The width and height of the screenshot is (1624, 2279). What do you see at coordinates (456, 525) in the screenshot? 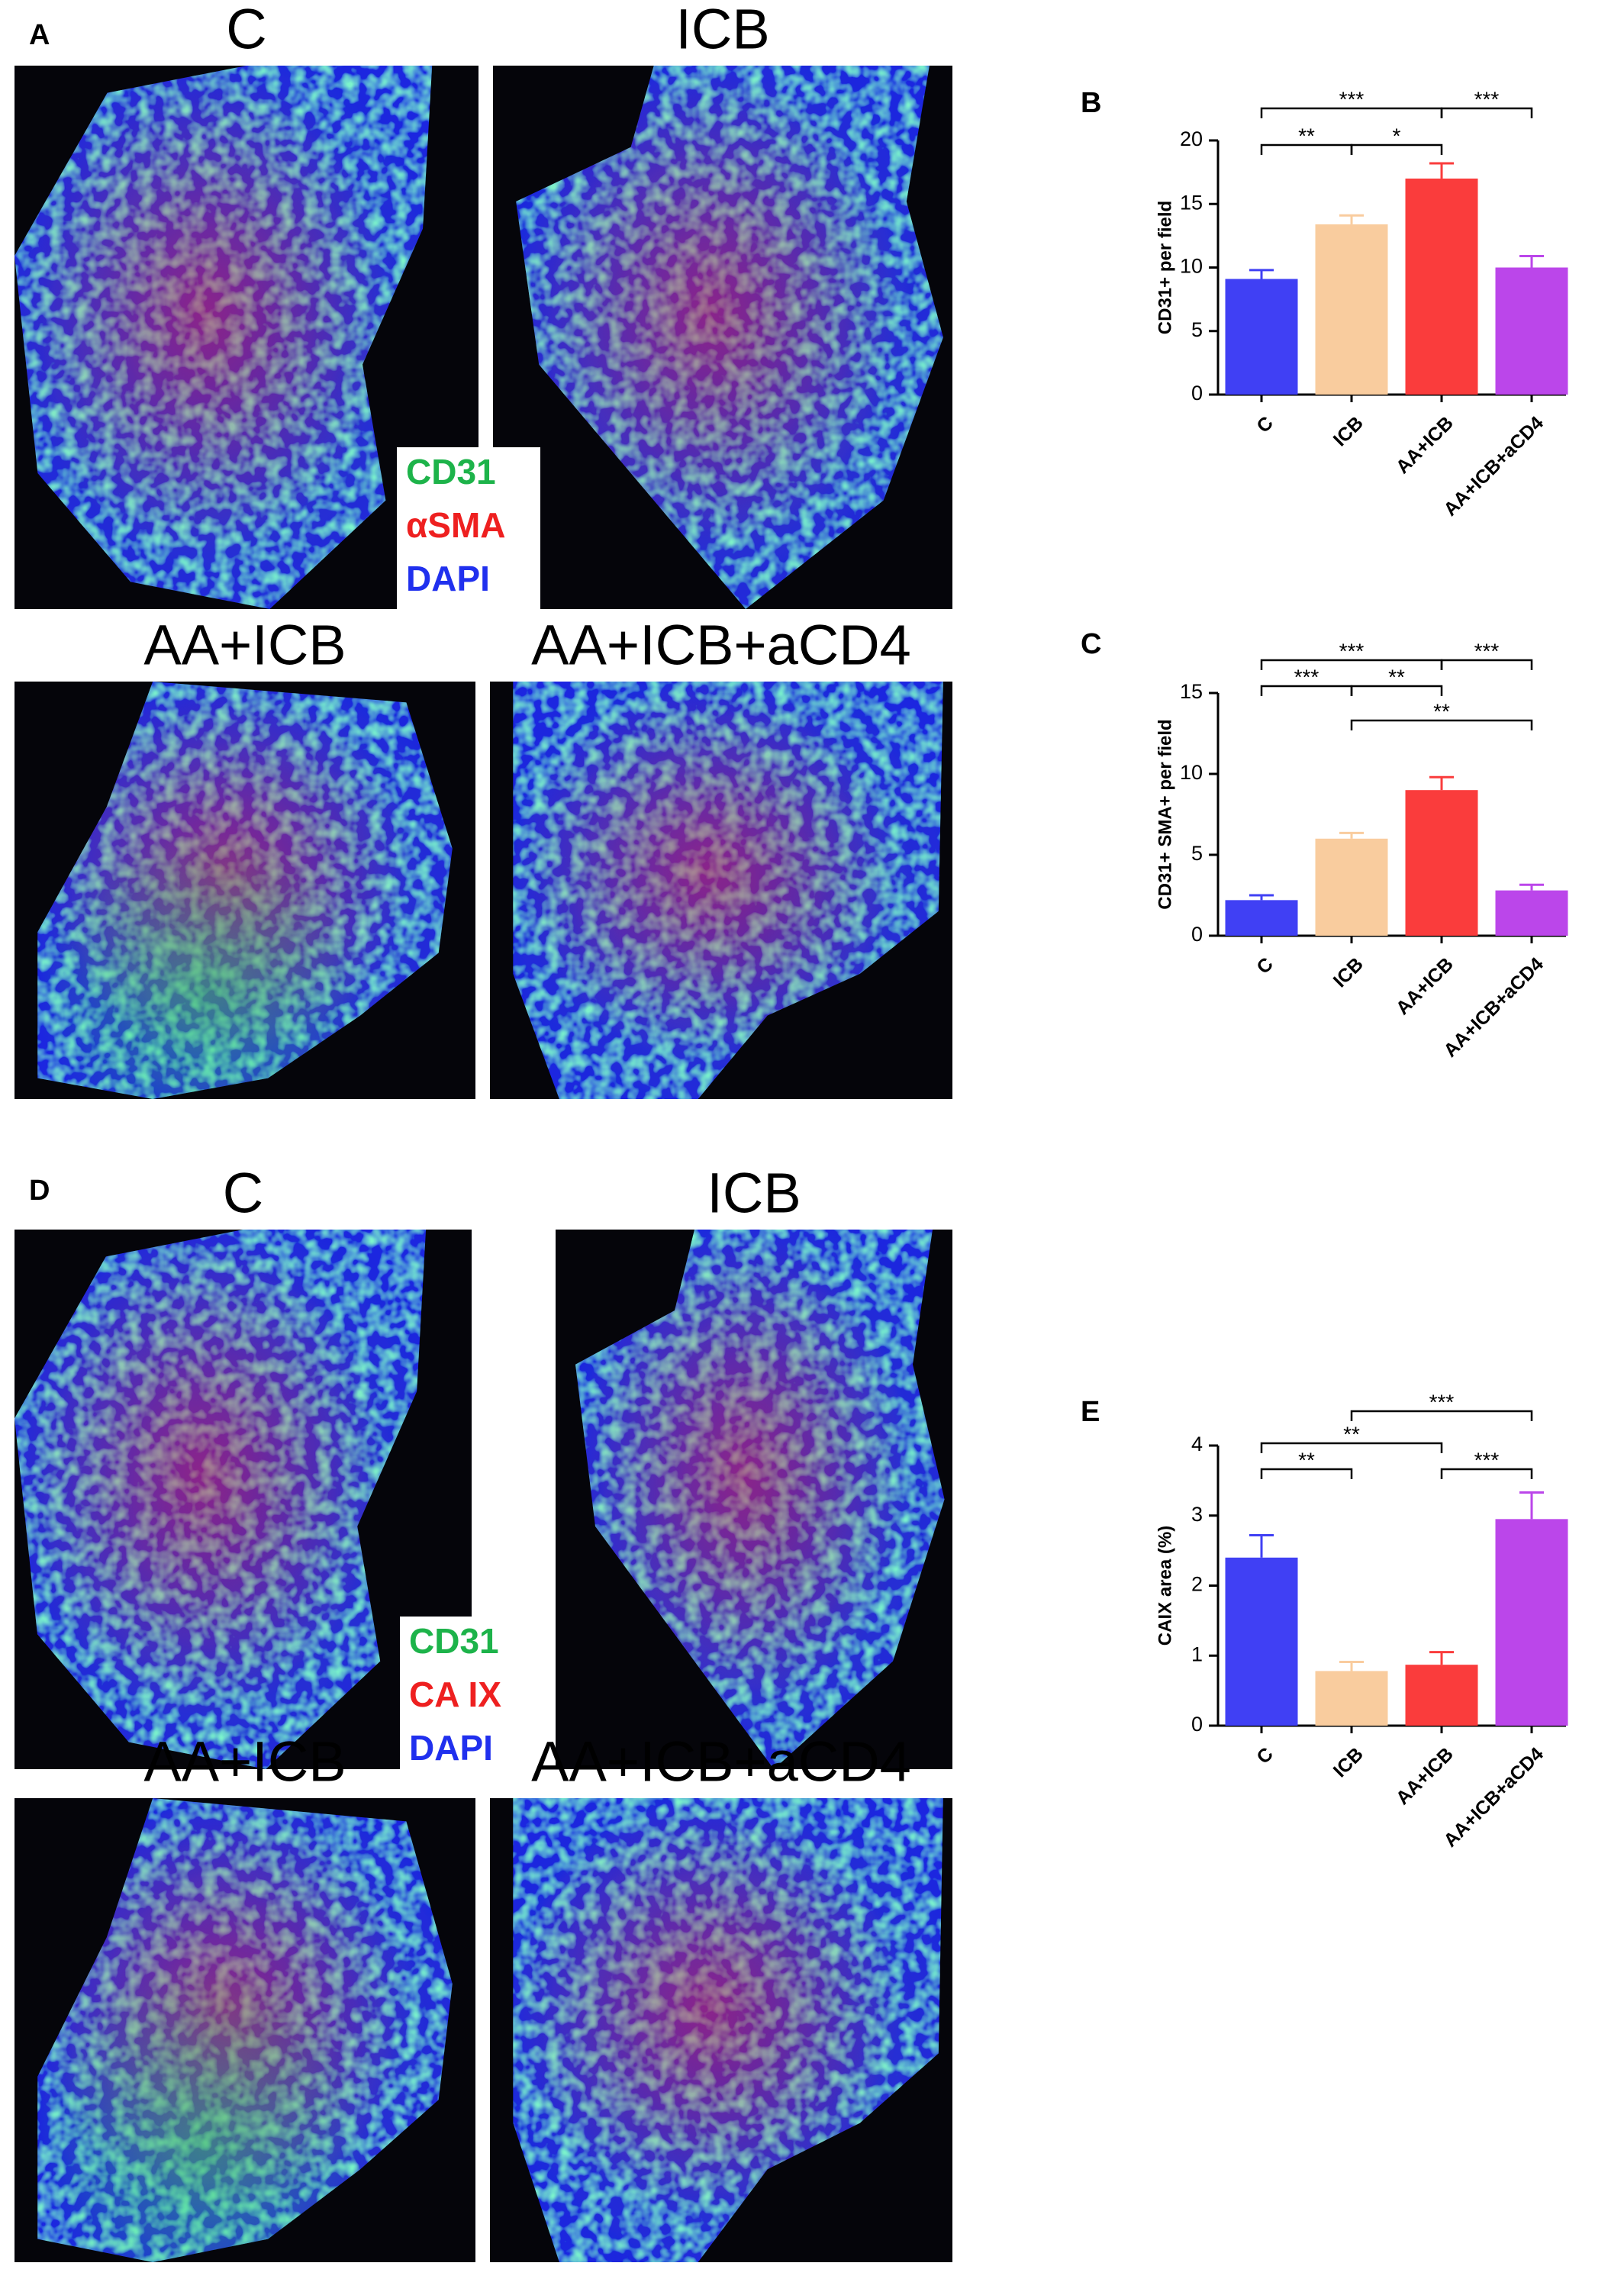
I see `legend-entry: αSMA` at bounding box center [456, 525].